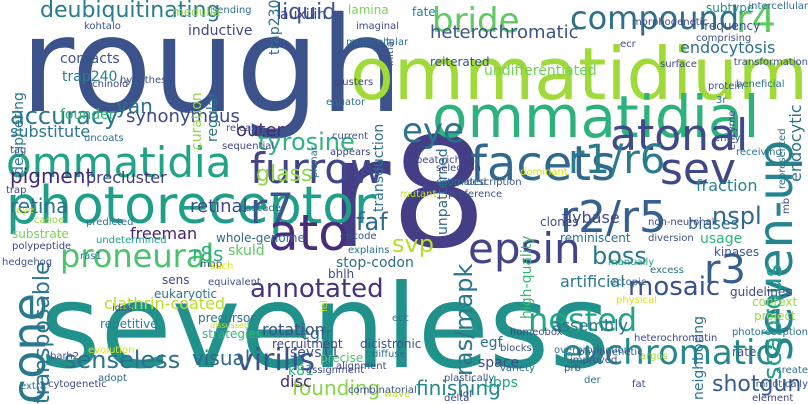 The width and height of the screenshot is (808, 404). What do you see at coordinates (52, 176) in the screenshot?
I see `word: pigment` at bounding box center [52, 176].